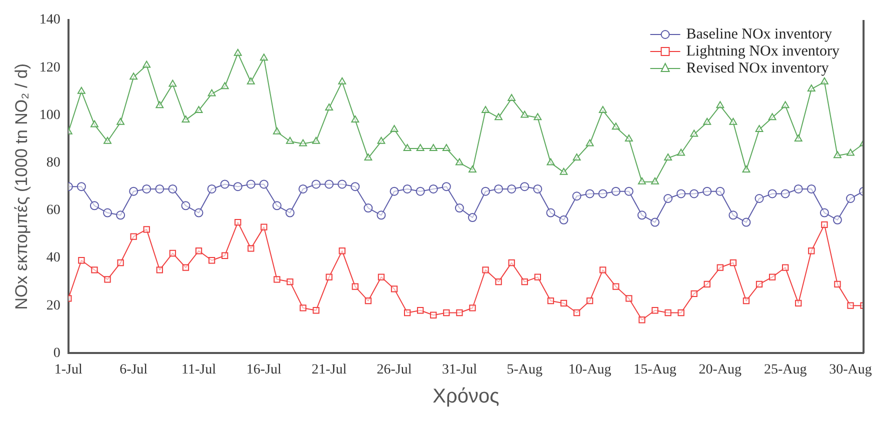 The width and height of the screenshot is (883, 421). I want to click on y-tick-label: 100, so click(49, 115).